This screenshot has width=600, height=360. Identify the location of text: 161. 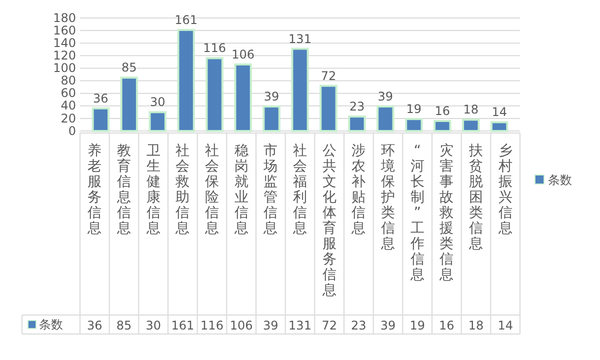
(182, 325).